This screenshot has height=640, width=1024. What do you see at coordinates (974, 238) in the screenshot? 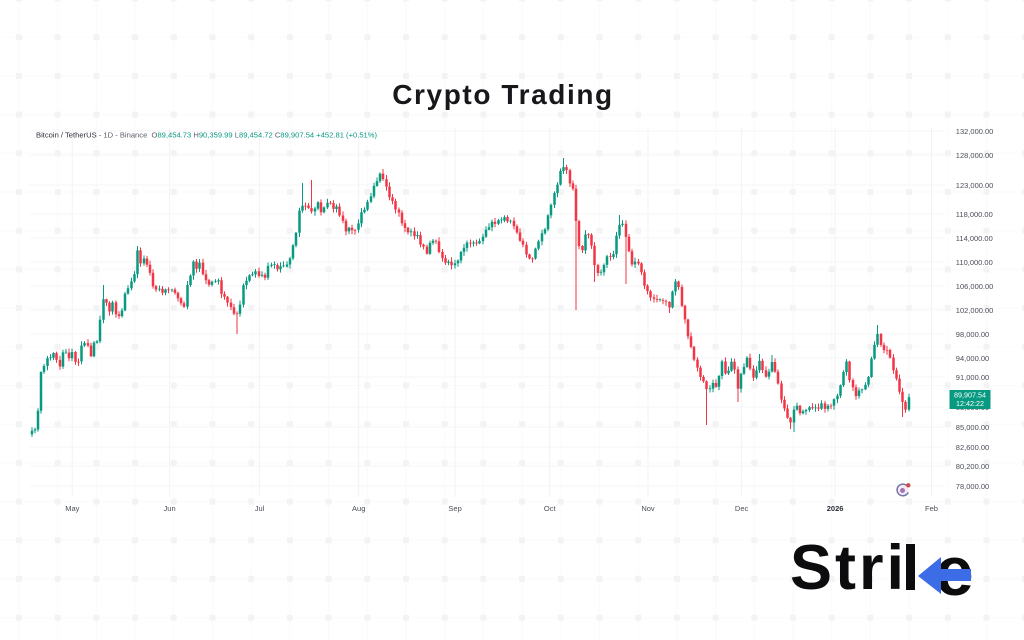
I see `svg-text: 114,000.00` at bounding box center [974, 238].